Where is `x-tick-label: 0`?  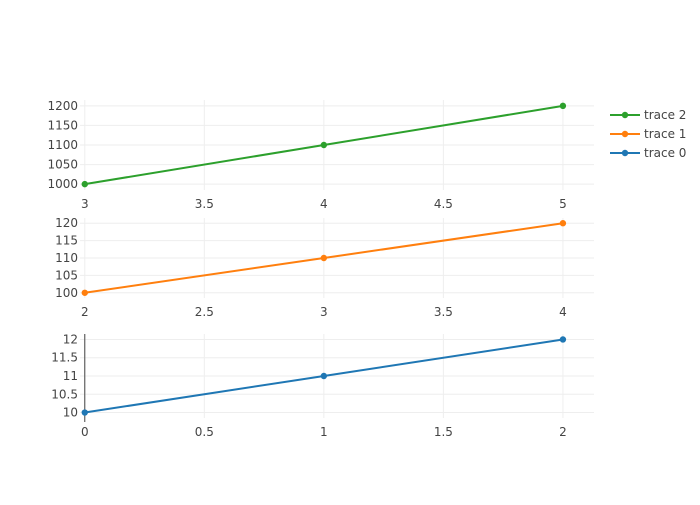
x-tick-label: 0 is located at coordinates (85, 432).